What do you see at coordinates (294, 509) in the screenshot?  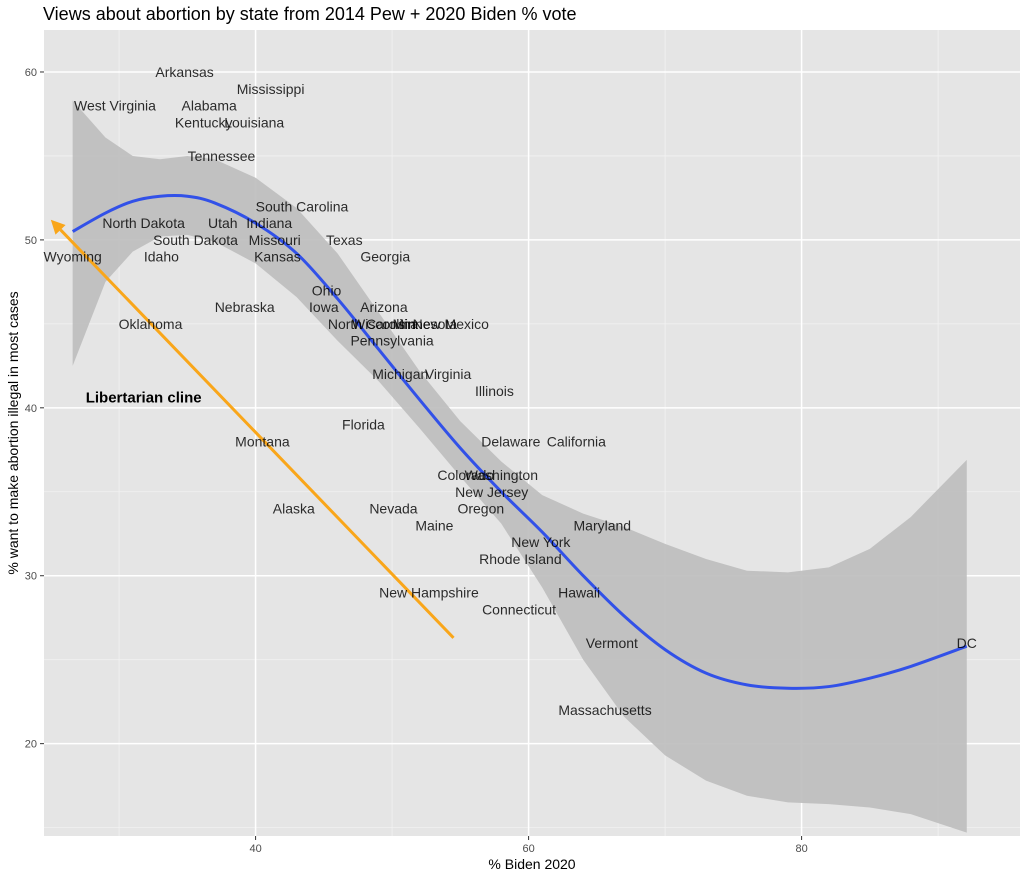 I see `state-label: Alaska` at bounding box center [294, 509].